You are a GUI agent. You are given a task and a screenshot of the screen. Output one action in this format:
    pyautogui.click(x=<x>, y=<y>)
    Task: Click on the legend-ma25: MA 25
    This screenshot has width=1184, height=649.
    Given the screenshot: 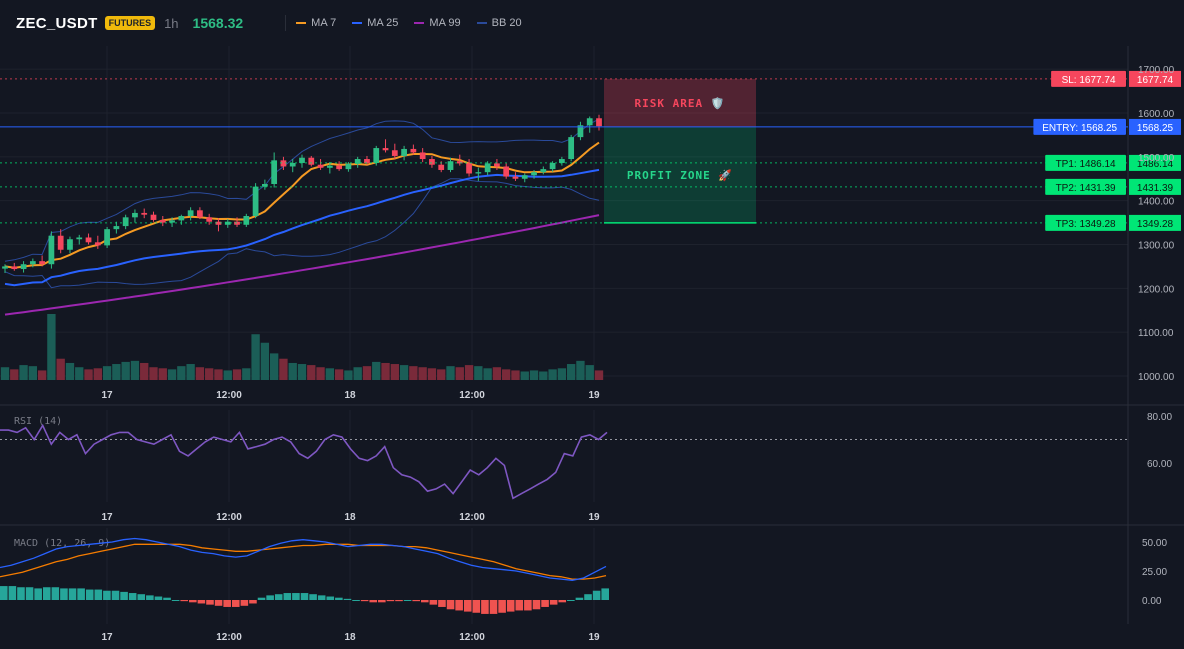 What is the action you would take?
    pyautogui.click(x=375, y=23)
    